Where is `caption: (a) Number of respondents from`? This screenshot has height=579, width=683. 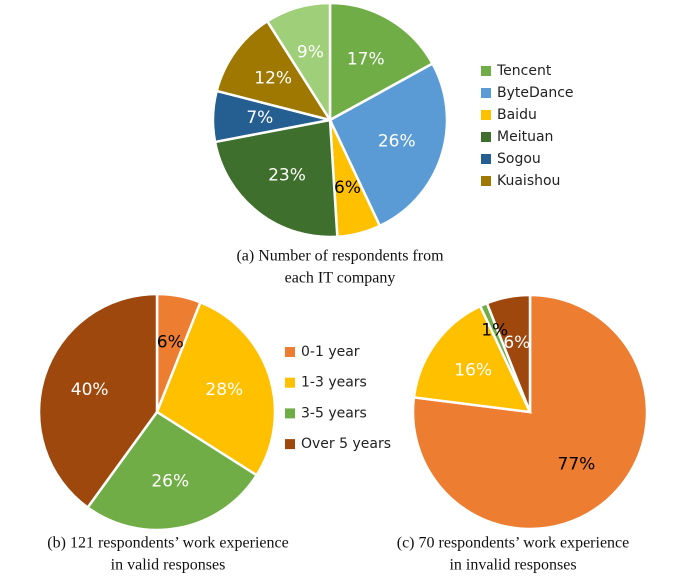 caption: (a) Number of respondents from is located at coordinates (340, 256).